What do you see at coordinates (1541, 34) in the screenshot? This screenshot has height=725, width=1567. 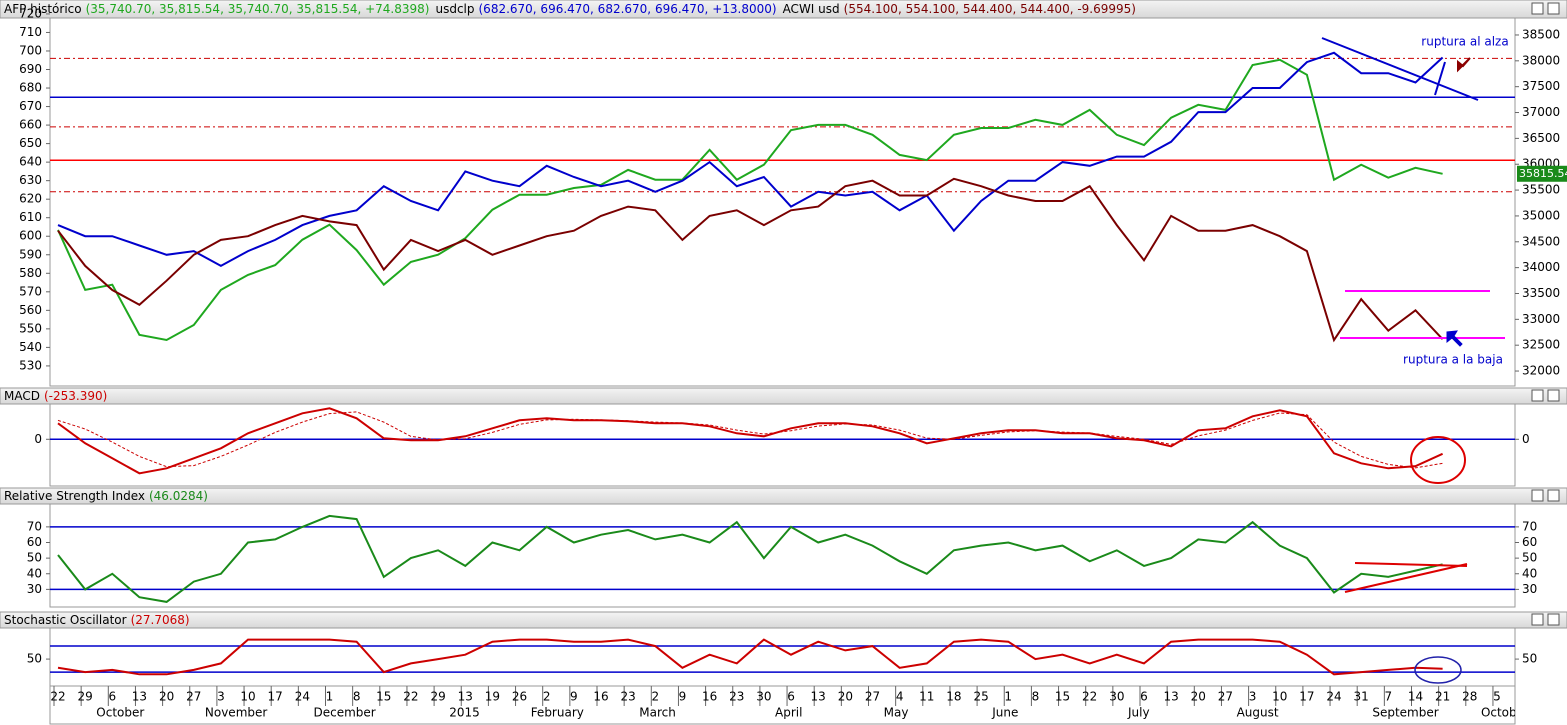 I see `y2-tick-label: 38500` at bounding box center [1541, 34].